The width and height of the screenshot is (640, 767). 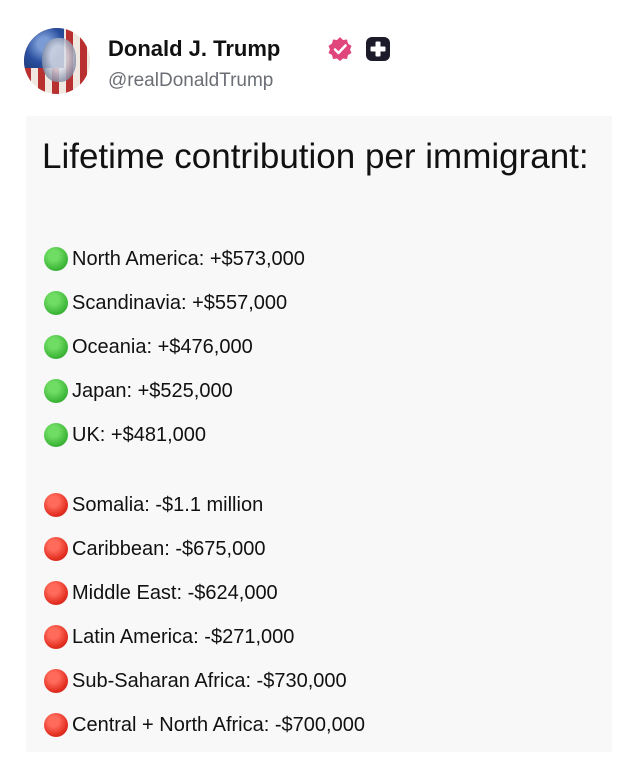 I want to click on list-item: Oceania: +$476,000, so click(x=148, y=347).